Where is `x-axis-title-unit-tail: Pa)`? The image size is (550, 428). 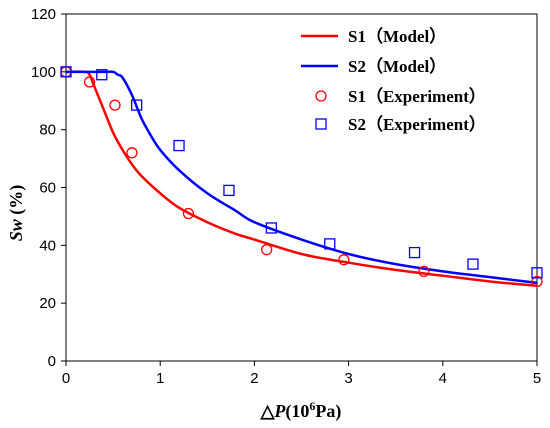 x-axis-title-unit-tail: Pa) is located at coordinates (328, 411).